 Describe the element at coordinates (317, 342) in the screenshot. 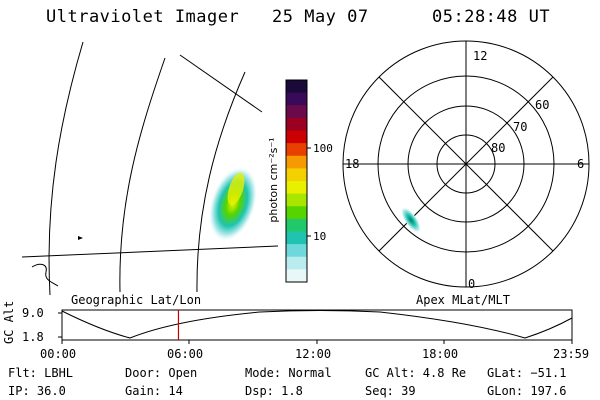

I see `altitude-xticks` at that location.